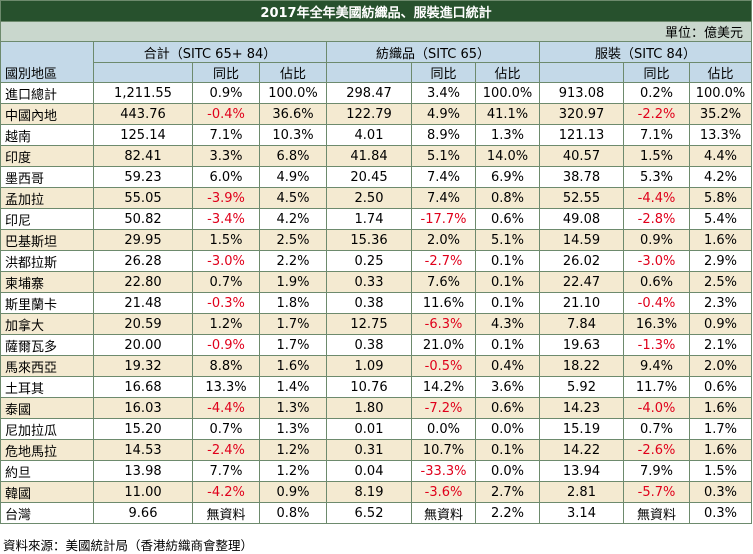 Image resolution: width=753 pixels, height=554 pixels. Describe the element at coordinates (720, 135) in the screenshot. I see `apparel-share-cell: 13.3%` at that location.